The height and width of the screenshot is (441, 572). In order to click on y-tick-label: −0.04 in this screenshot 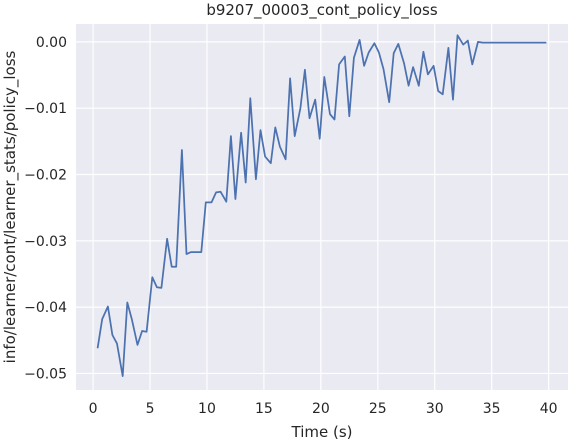, I will do `click(45, 308)`.